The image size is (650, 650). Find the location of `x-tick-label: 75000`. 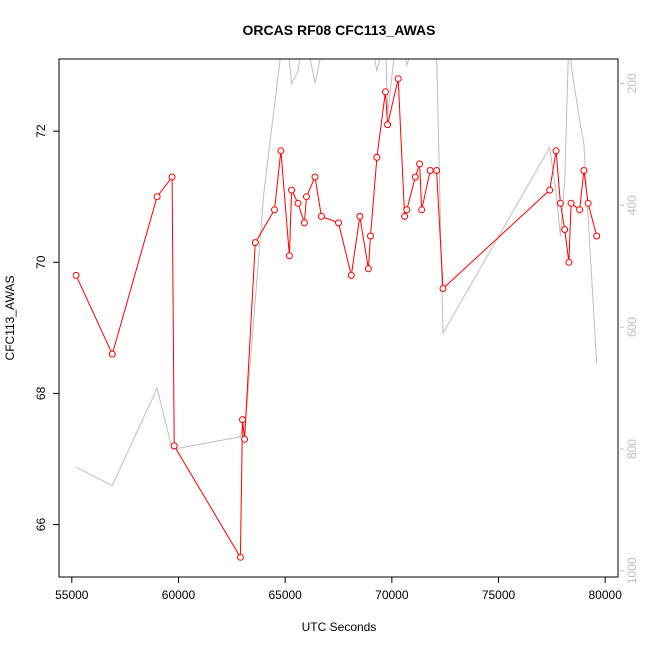

x-tick-label: 75000 is located at coordinates (499, 595).